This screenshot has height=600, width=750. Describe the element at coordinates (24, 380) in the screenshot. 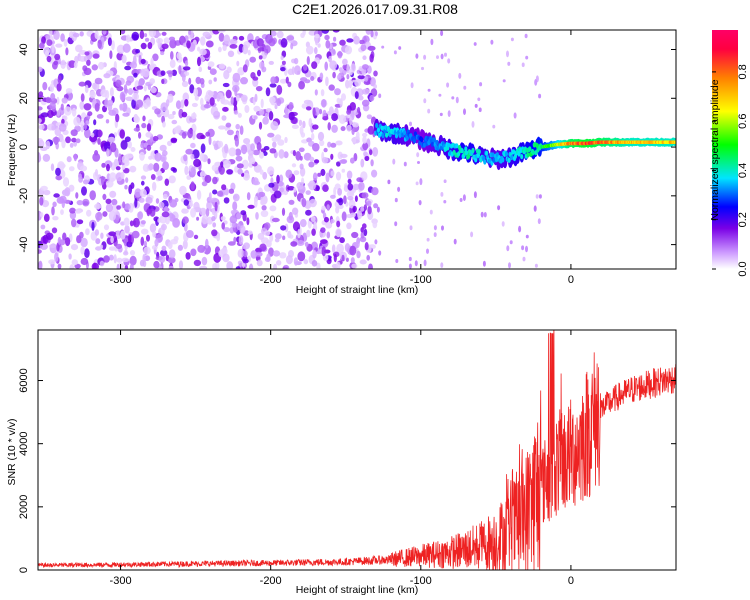

I see `y-tick-label: 6000` at that location.